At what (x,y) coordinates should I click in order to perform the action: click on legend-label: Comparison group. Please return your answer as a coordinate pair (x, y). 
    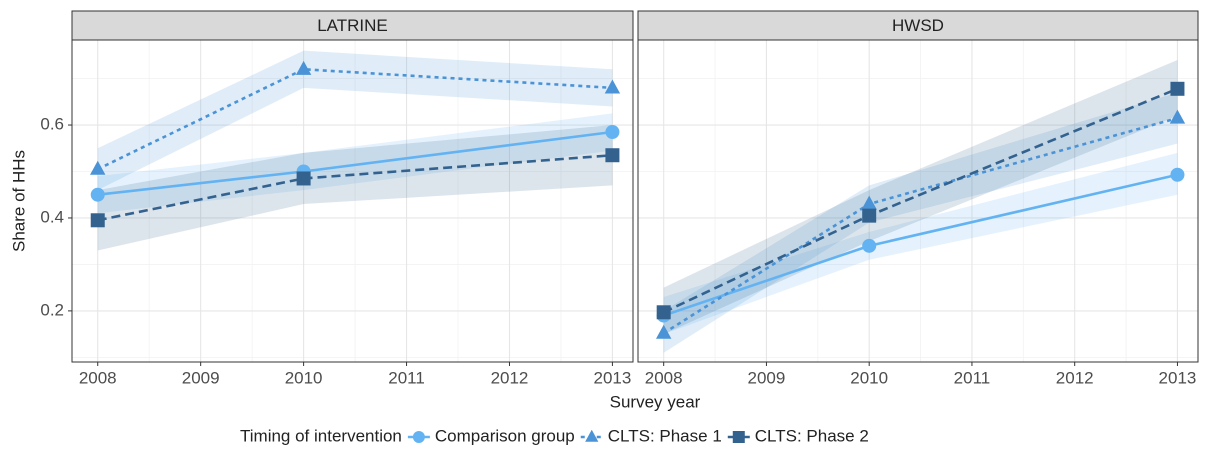
    Looking at the image, I should click on (505, 435).